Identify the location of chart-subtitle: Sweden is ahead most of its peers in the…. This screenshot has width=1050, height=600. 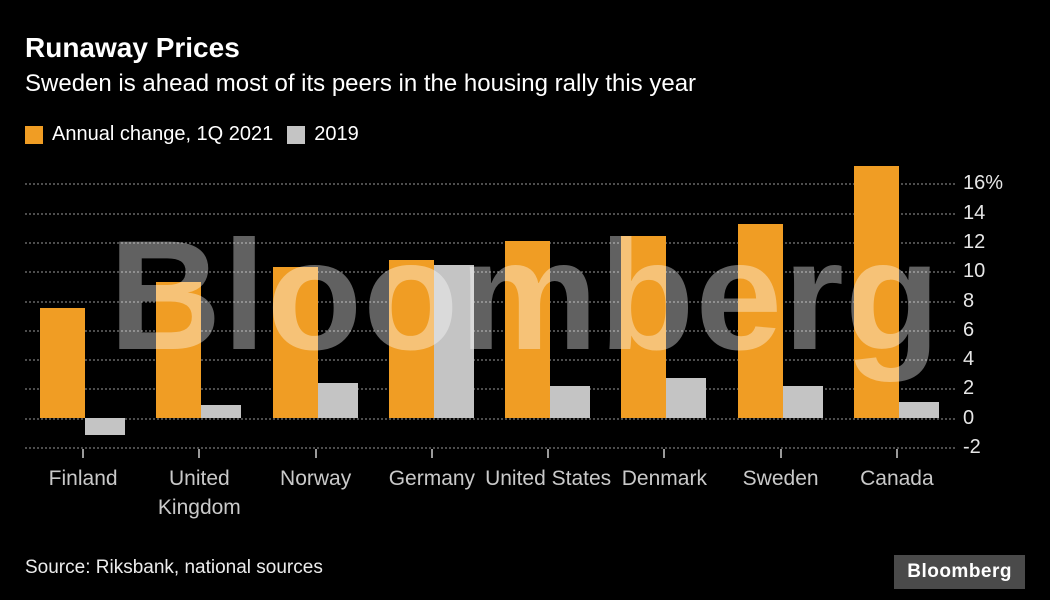
(361, 83).